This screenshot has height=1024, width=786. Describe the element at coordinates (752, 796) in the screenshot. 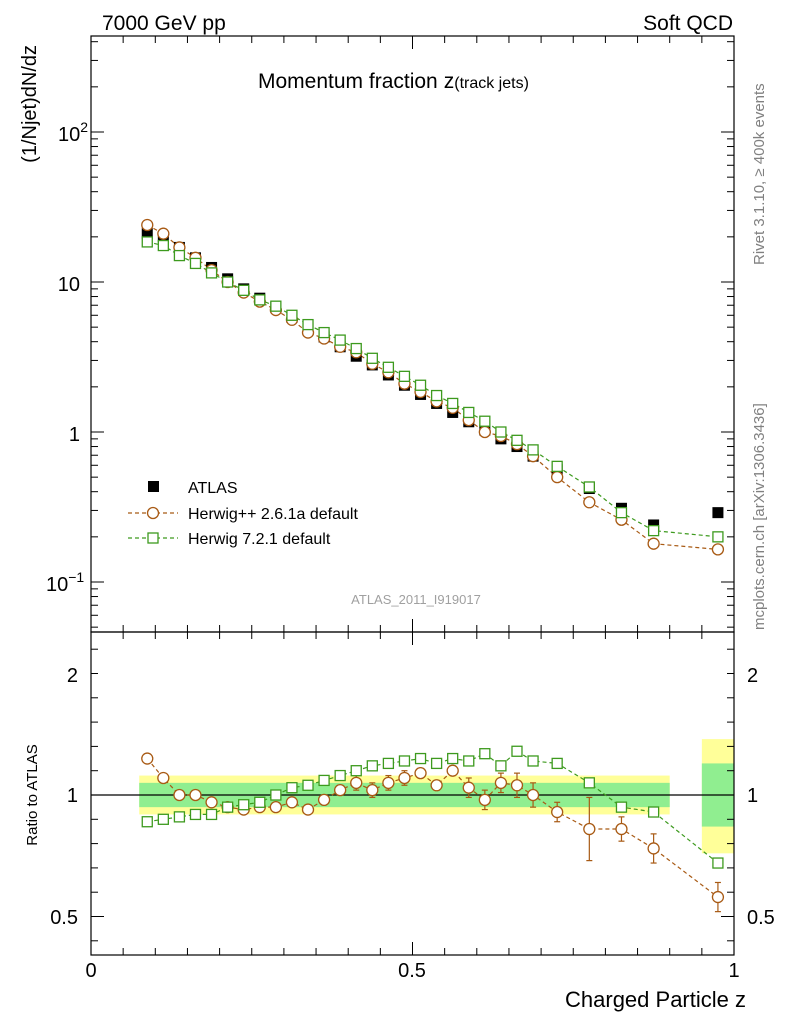

I see `ratio-ytick-1-right: 1` at that location.